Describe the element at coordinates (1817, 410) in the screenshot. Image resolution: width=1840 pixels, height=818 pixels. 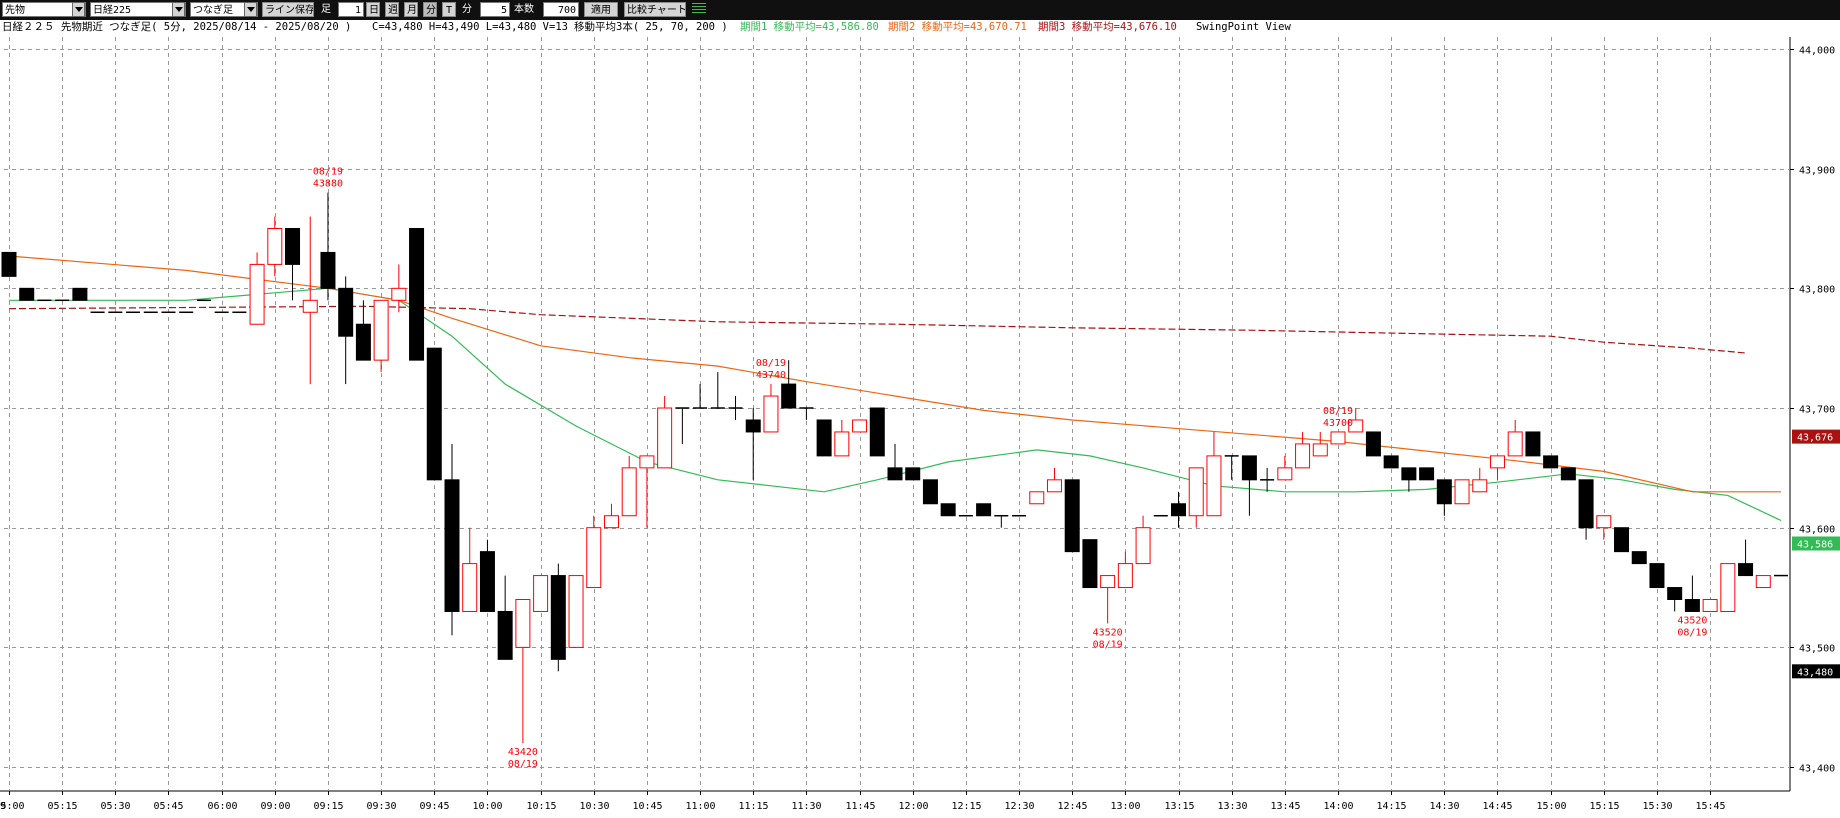
I see `y-tick-label: 43,700` at that location.